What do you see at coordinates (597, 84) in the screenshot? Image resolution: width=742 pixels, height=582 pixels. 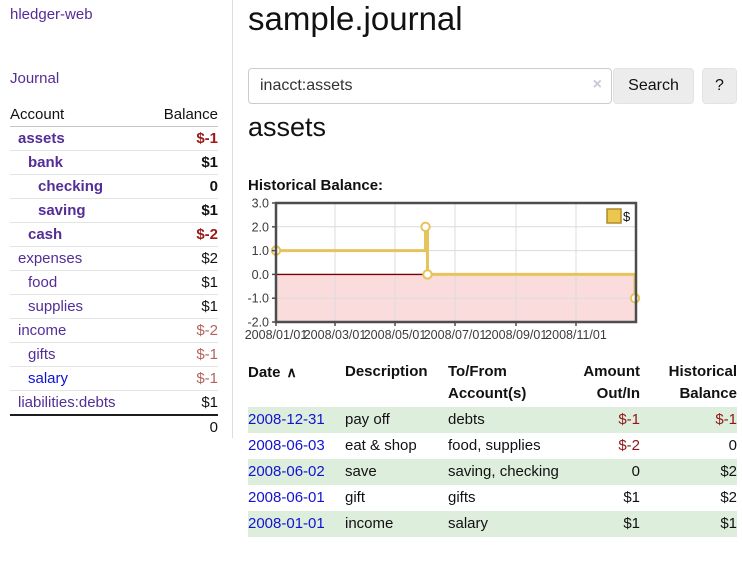 I see `clear-search-icon: ×` at bounding box center [597, 84].